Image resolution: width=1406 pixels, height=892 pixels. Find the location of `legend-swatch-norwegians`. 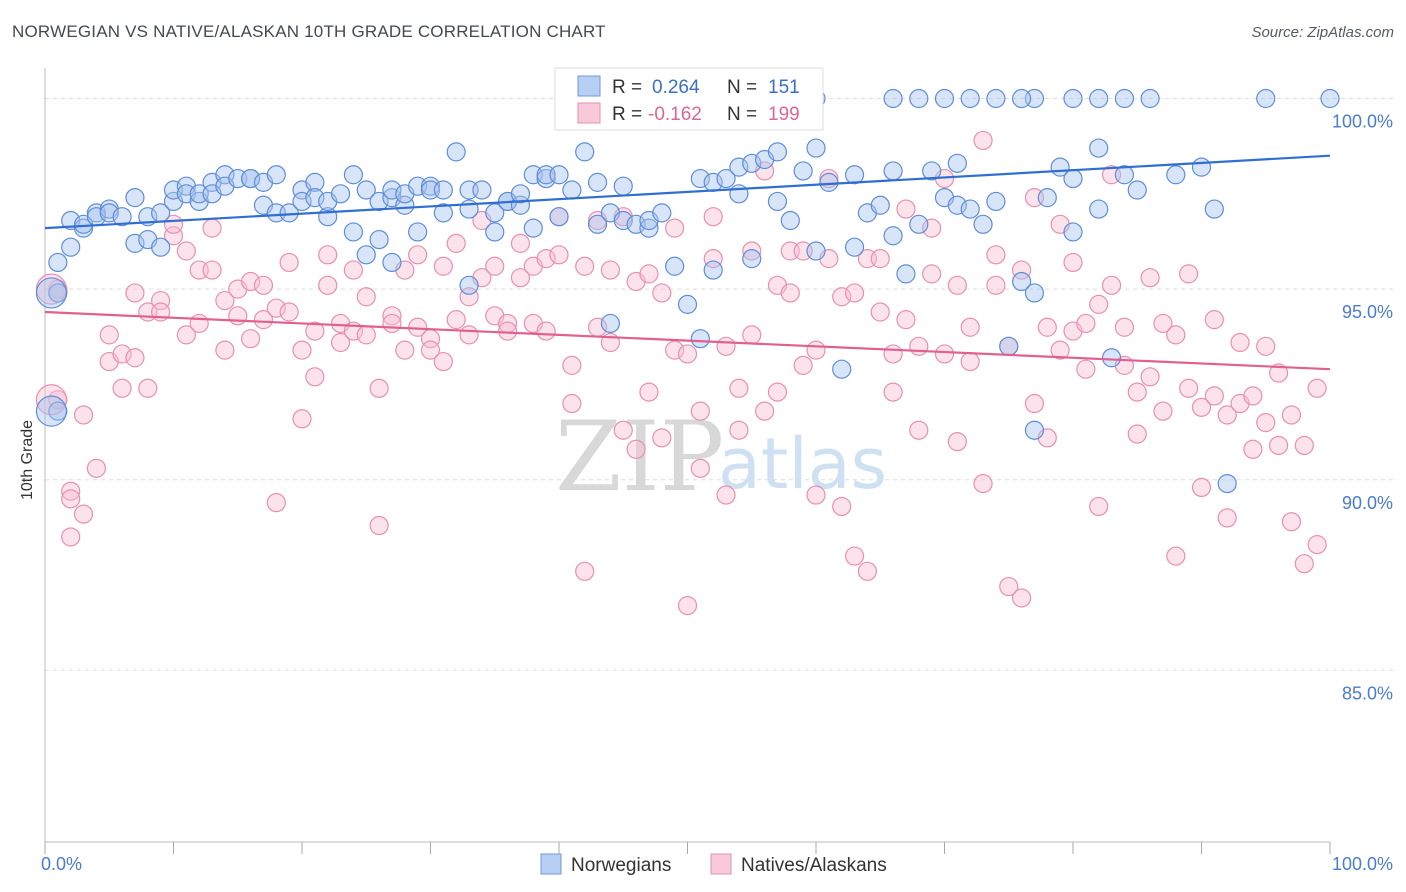

legend-swatch-norwegians is located at coordinates (589, 86).